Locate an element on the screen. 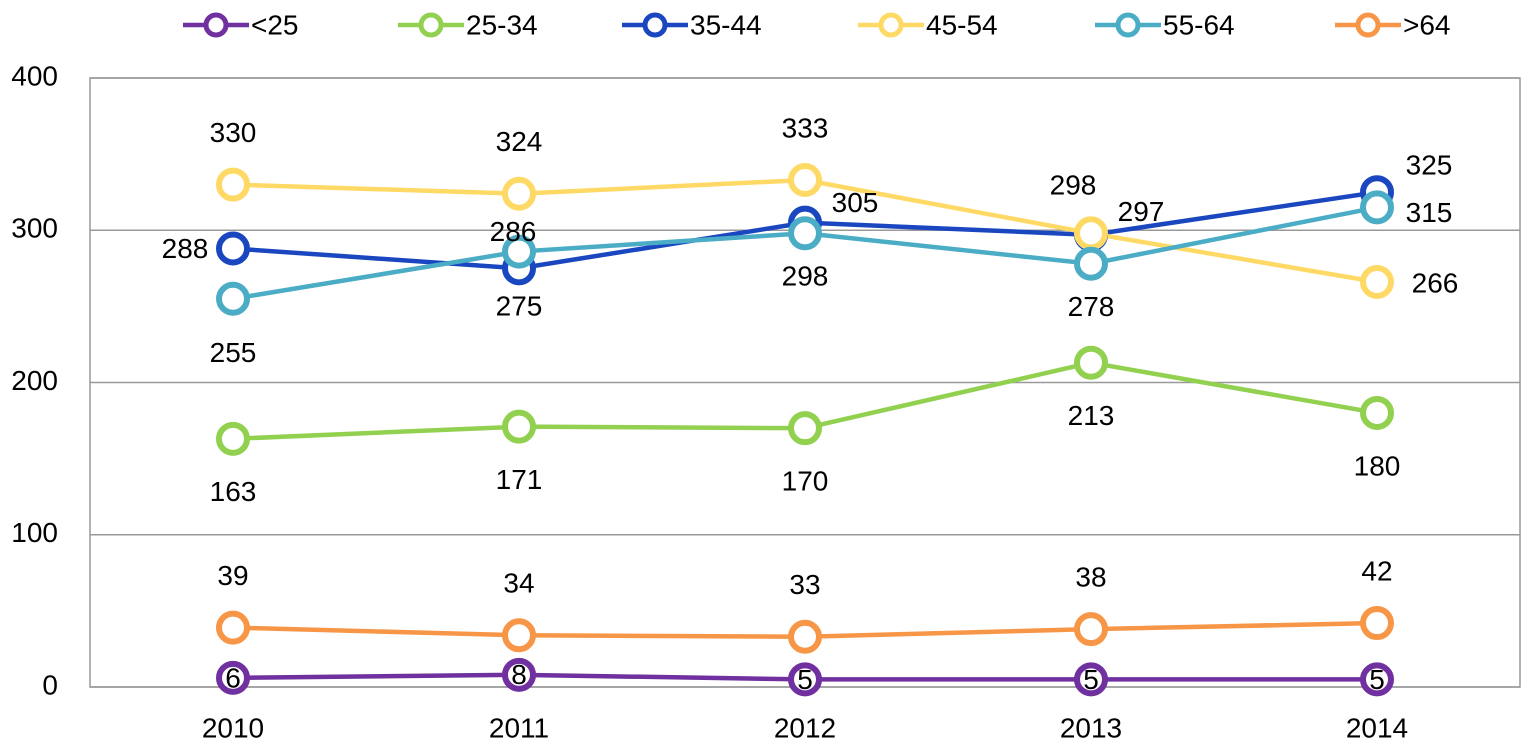 The width and height of the screenshot is (1527, 748). data-label: 42 is located at coordinates (1376, 570).